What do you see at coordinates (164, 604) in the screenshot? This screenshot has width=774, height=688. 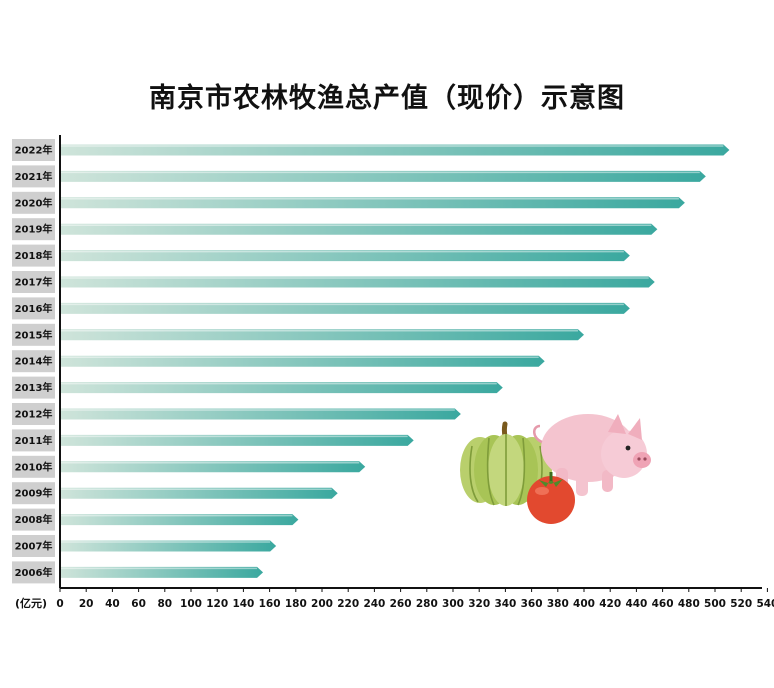 I see `x-tick-label: 80` at bounding box center [164, 604].